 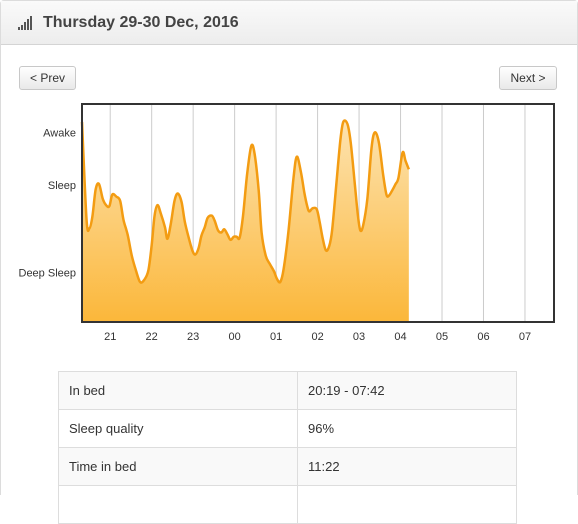 What do you see at coordinates (141, 22) in the screenshot?
I see `page-title: Thursday 29-30 Dec, 2016` at bounding box center [141, 22].